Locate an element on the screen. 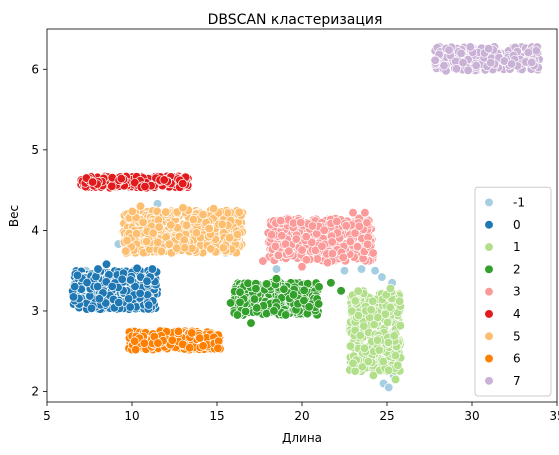  legend-label-1: 1 is located at coordinates (517, 247).